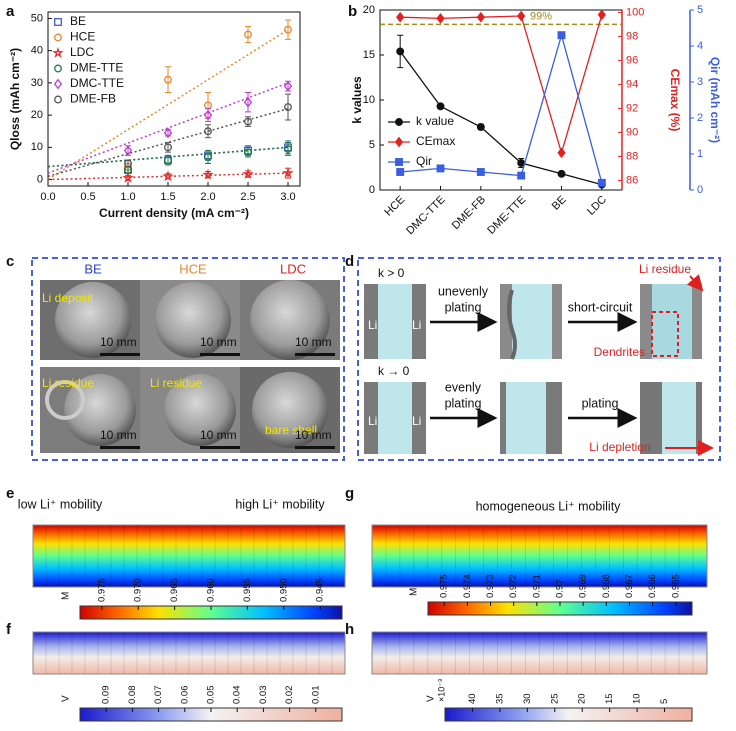  What do you see at coordinates (435, 121) in the screenshot?
I see `label: k value` at bounding box center [435, 121].